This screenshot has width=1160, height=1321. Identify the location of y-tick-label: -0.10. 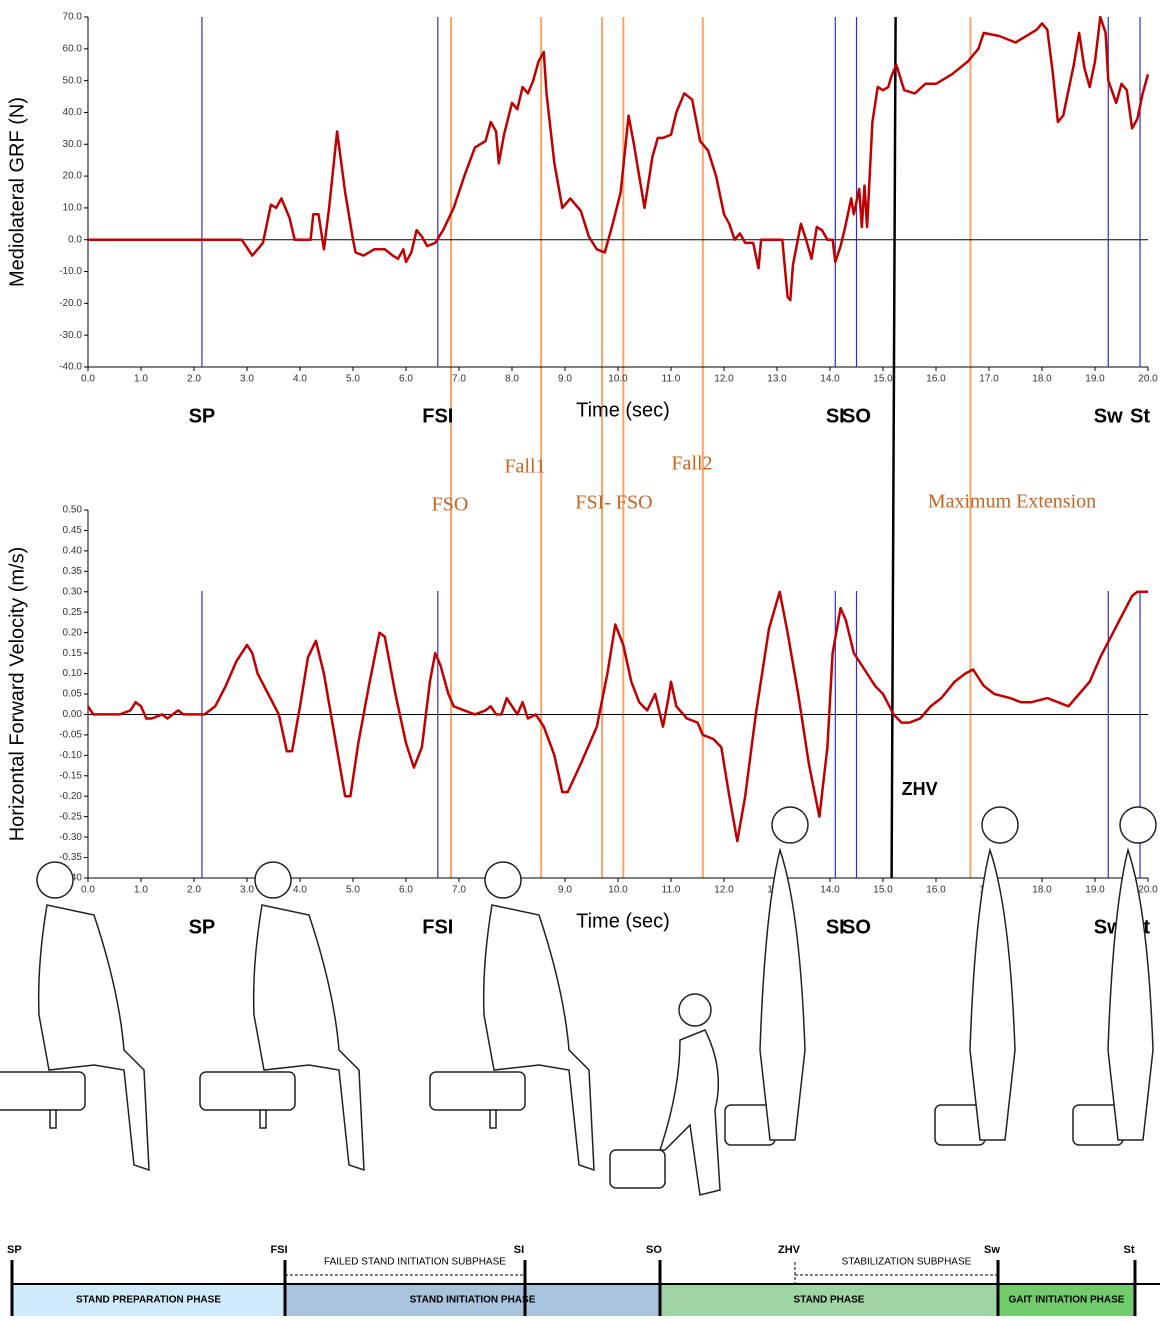
(70, 755).